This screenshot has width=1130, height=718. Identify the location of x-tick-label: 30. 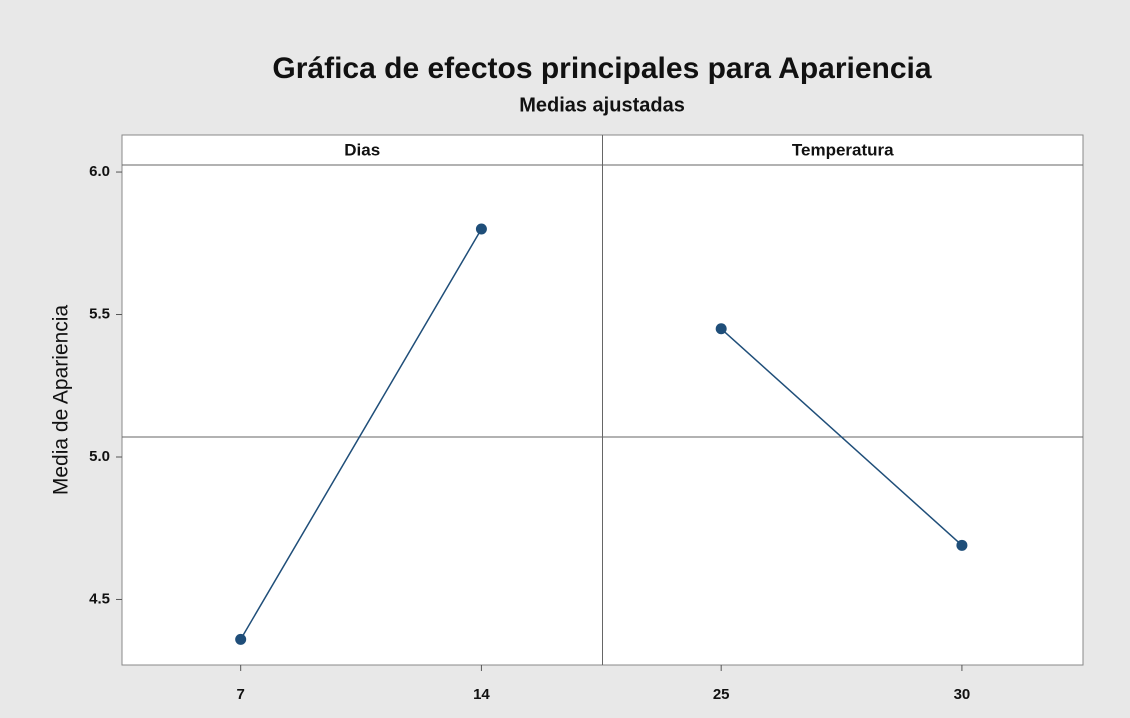
(962, 694).